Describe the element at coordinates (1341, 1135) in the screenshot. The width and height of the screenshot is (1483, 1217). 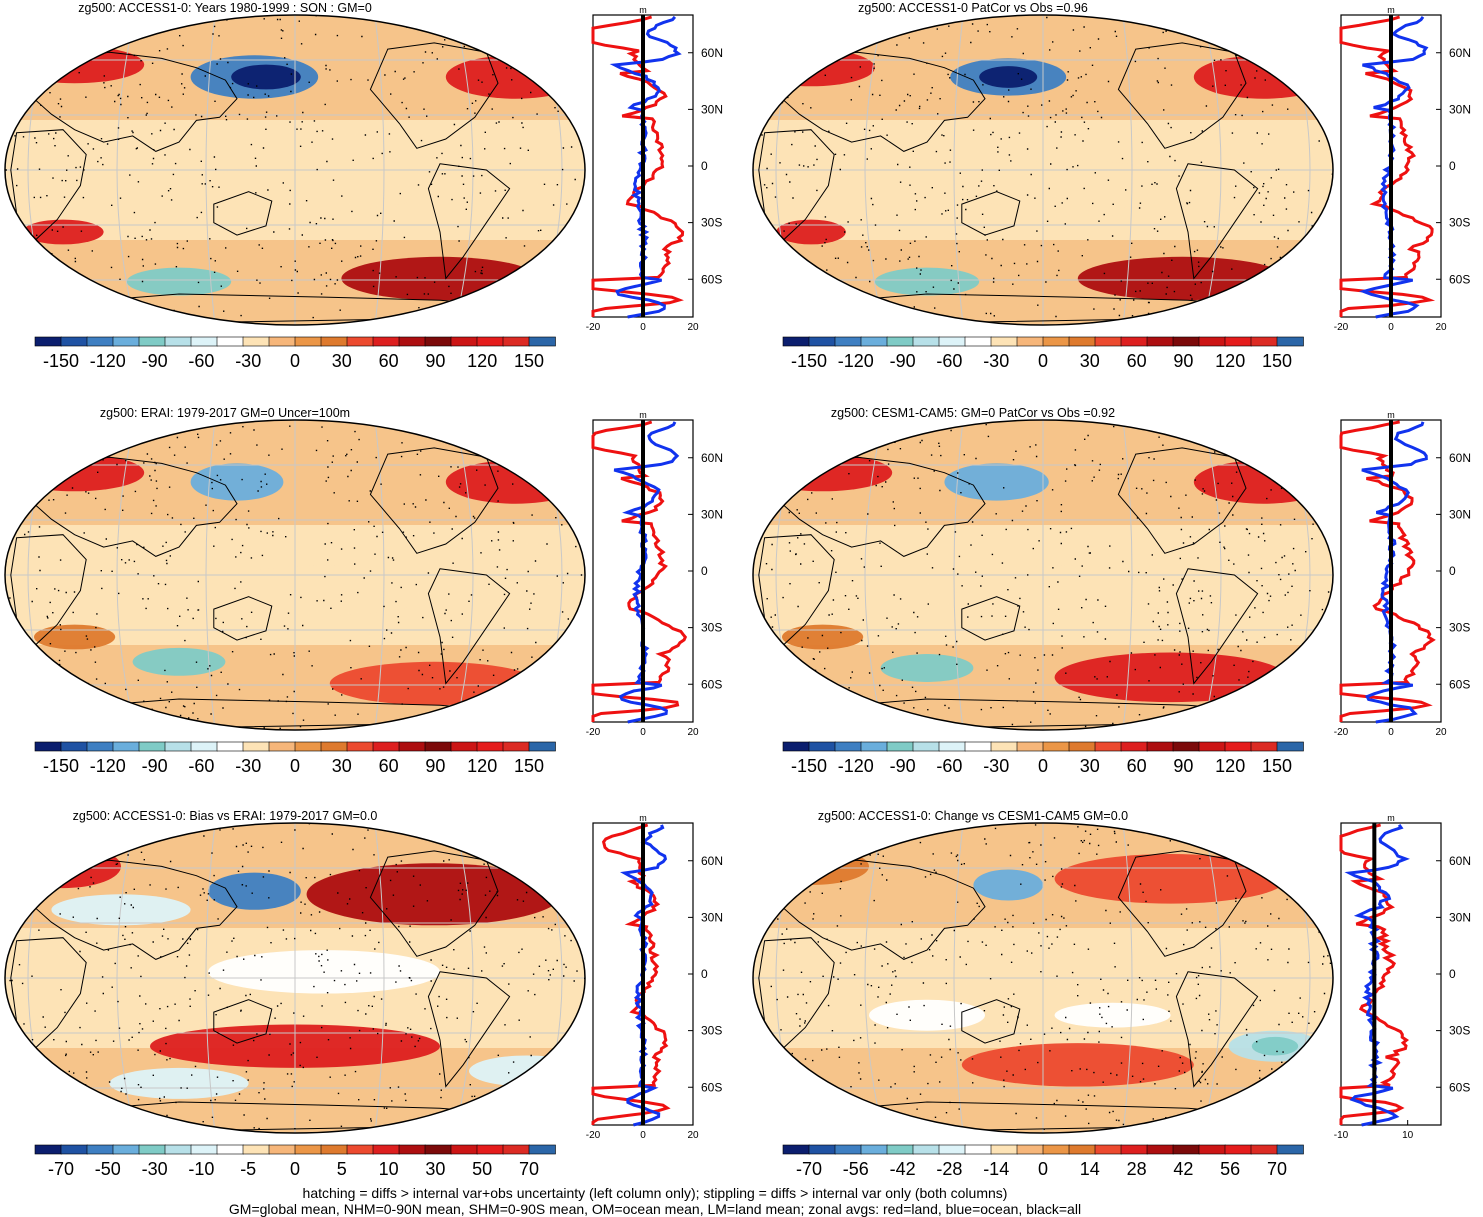
I see `zonal-xtick-label: -10` at that location.